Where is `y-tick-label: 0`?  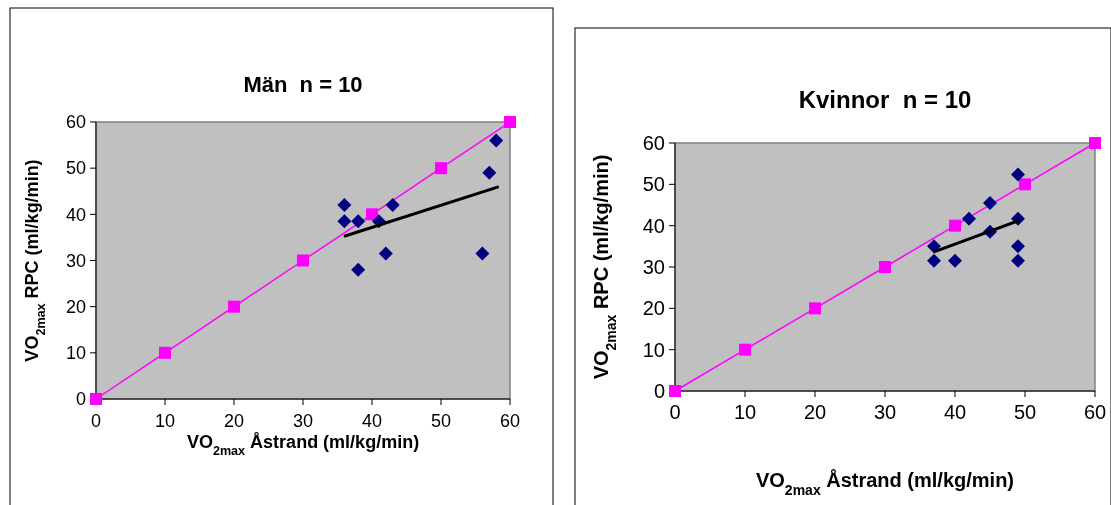 y-tick-label: 0 is located at coordinates (659, 391).